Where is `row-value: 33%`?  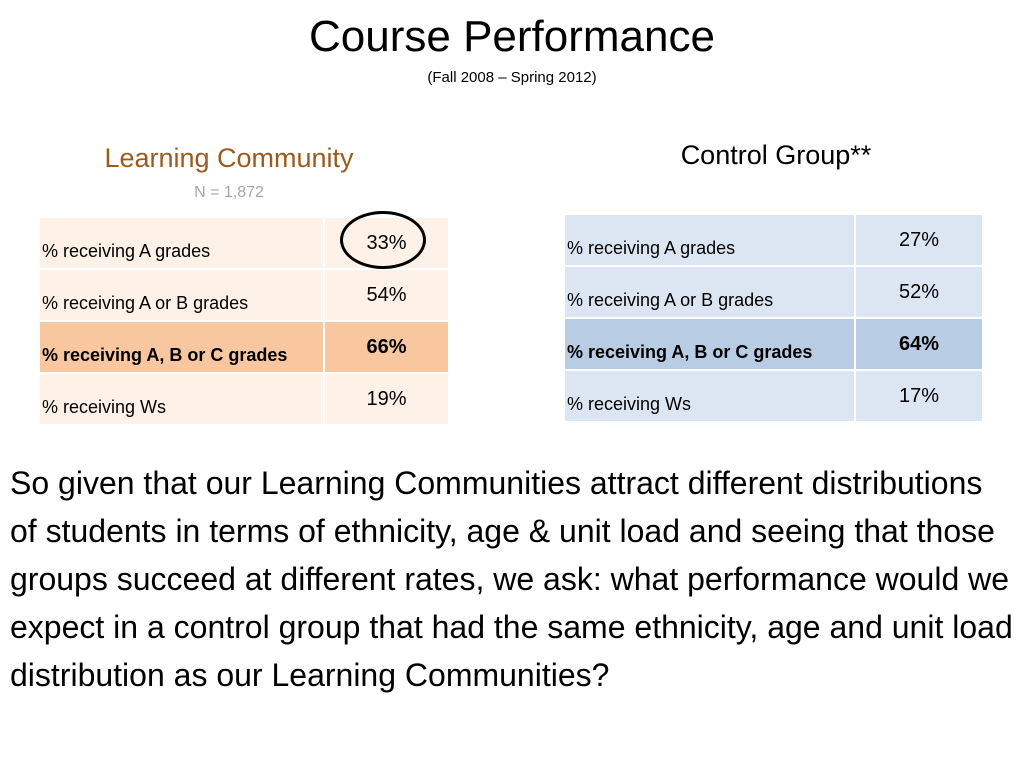
row-value: 33% is located at coordinates (386, 243).